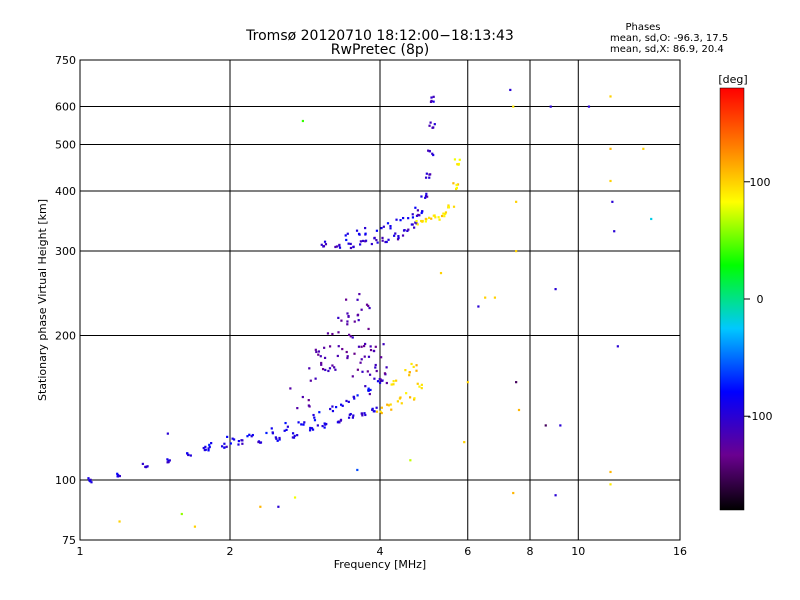 The image size is (800, 600). I want to click on y-tick-label: 75, so click(69, 540).